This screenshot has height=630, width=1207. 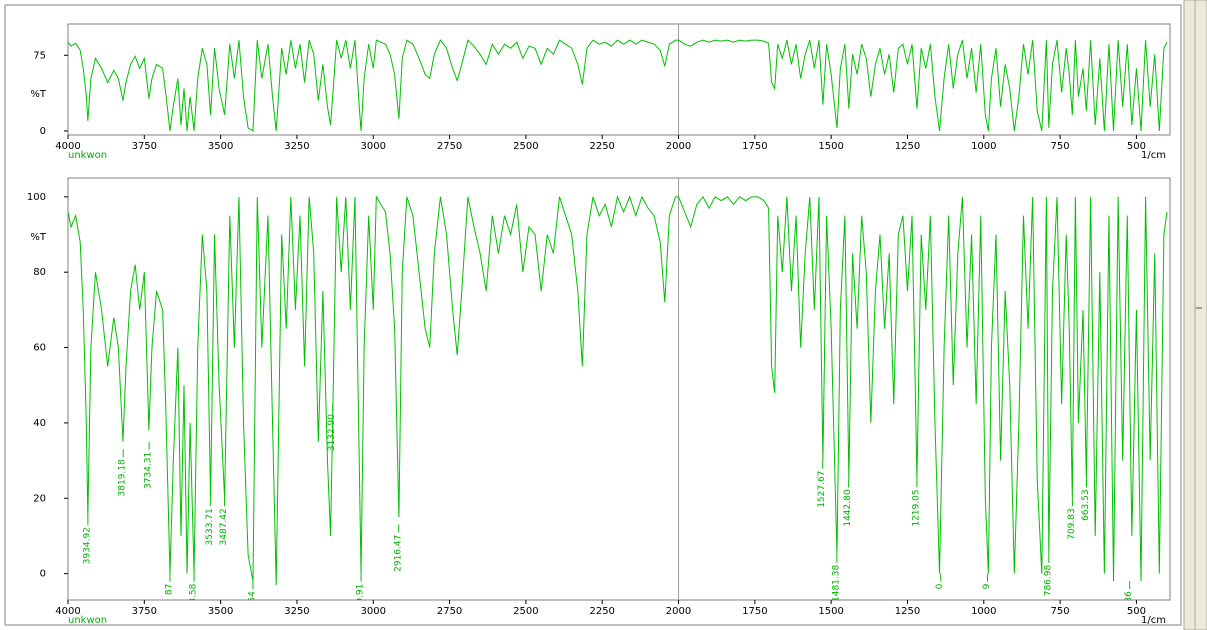 I want to click on peak-label: 663.53, so click(x=1086, y=505).